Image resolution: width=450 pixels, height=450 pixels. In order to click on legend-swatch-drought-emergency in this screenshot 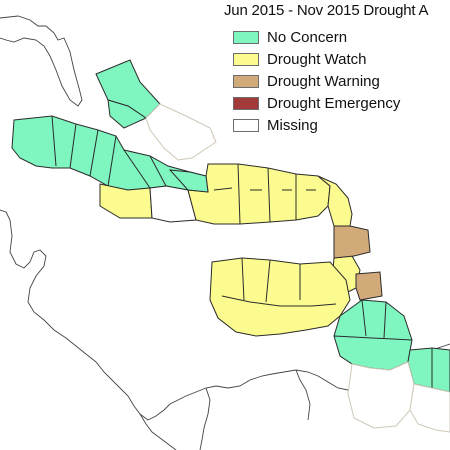, I will do `click(246, 103)`.